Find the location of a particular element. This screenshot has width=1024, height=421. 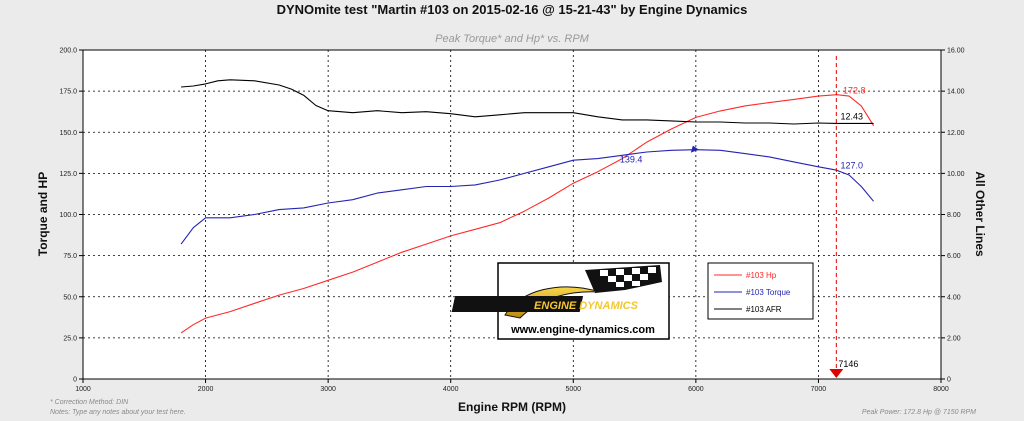

x-tick-label: 2000 is located at coordinates (206, 389).